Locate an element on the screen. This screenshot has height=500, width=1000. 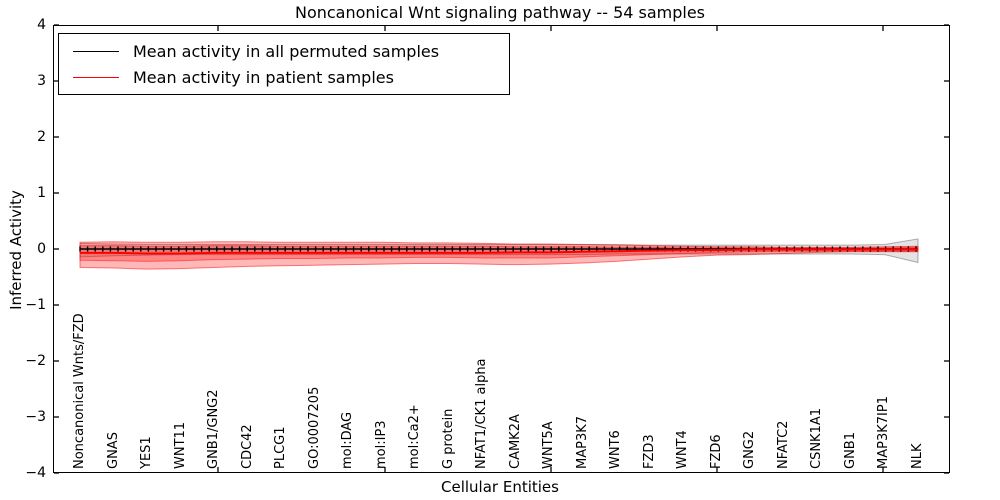
y-tick-label: −2 is located at coordinates (35, 361).